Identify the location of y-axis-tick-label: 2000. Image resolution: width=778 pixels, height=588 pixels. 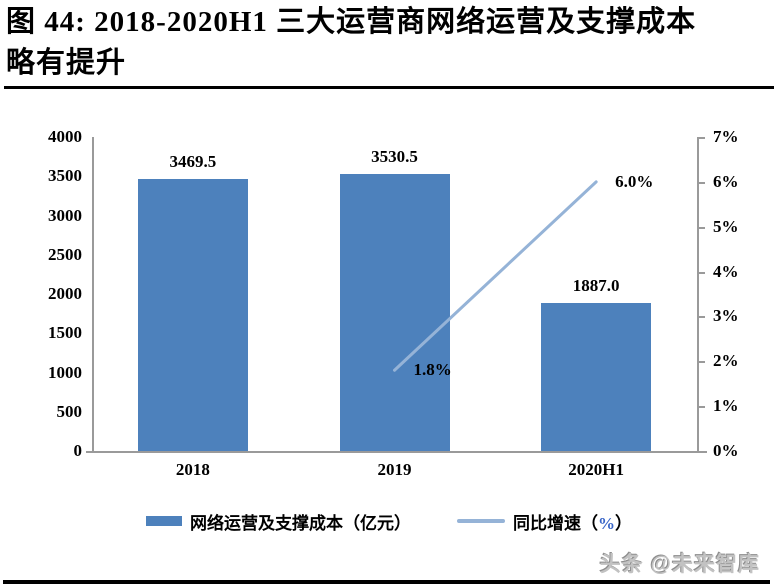
(65, 293).